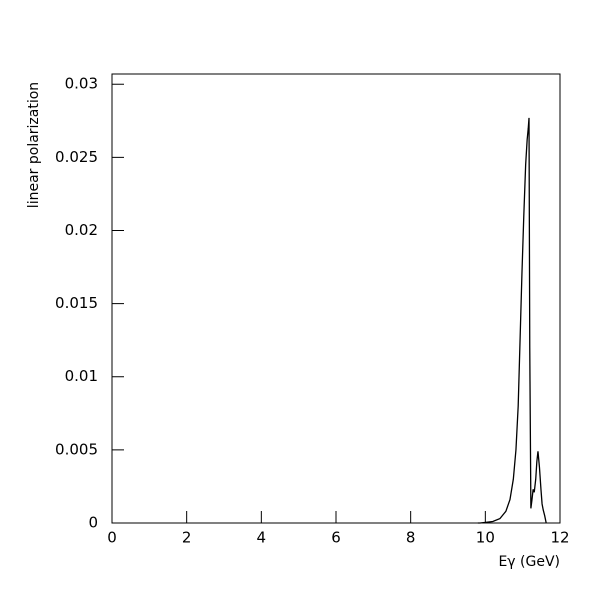 The image size is (600, 600). I want to click on x-tick-label: 10, so click(485, 538).